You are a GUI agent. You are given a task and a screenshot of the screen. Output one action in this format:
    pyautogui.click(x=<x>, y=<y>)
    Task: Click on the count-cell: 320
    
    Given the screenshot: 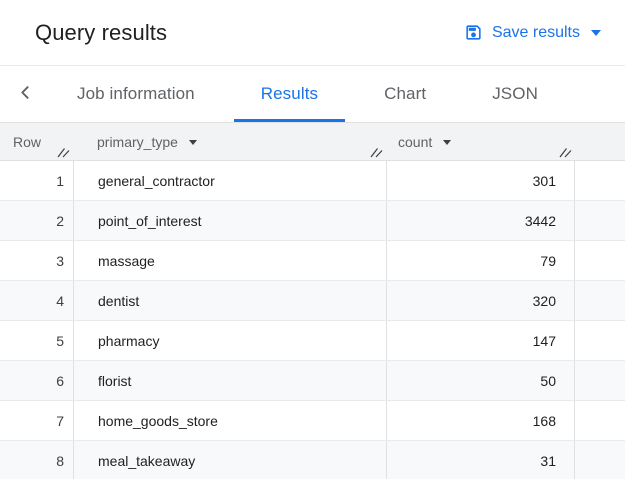 What is the action you would take?
    pyautogui.click(x=480, y=300)
    